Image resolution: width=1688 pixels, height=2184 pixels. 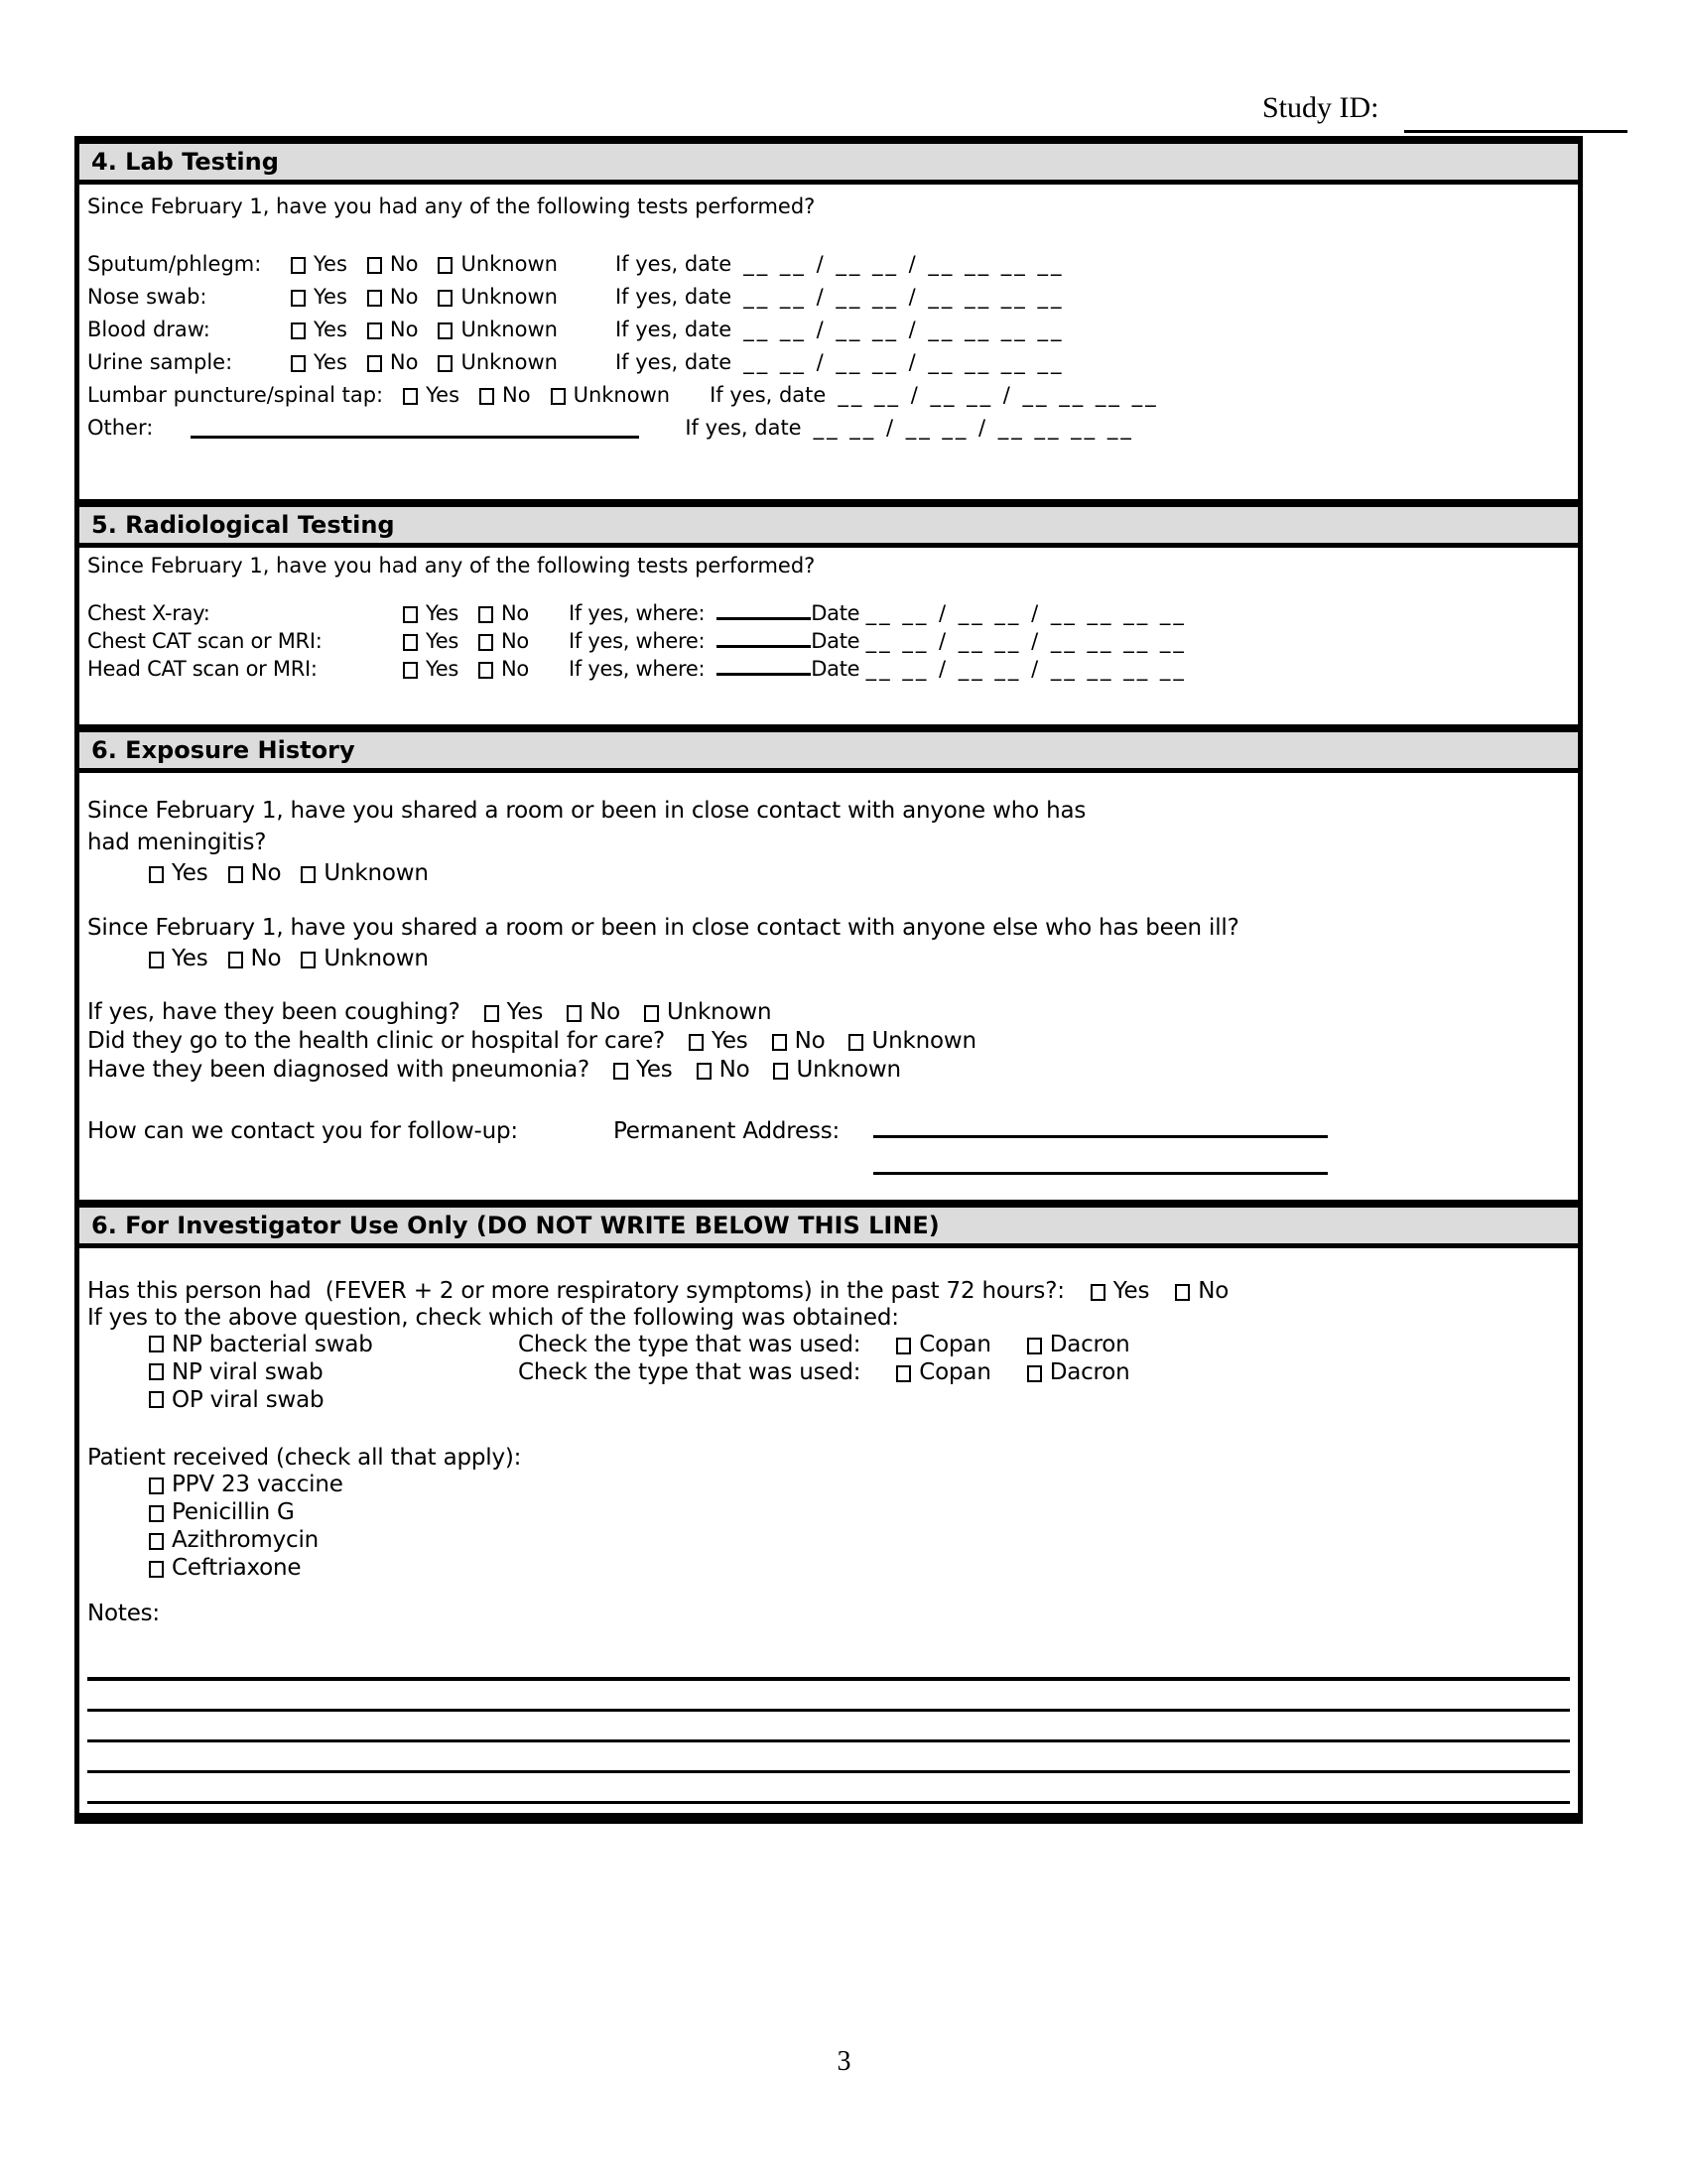 What do you see at coordinates (319, 264) in the screenshot?
I see `sputum-yes-option: Yes` at bounding box center [319, 264].